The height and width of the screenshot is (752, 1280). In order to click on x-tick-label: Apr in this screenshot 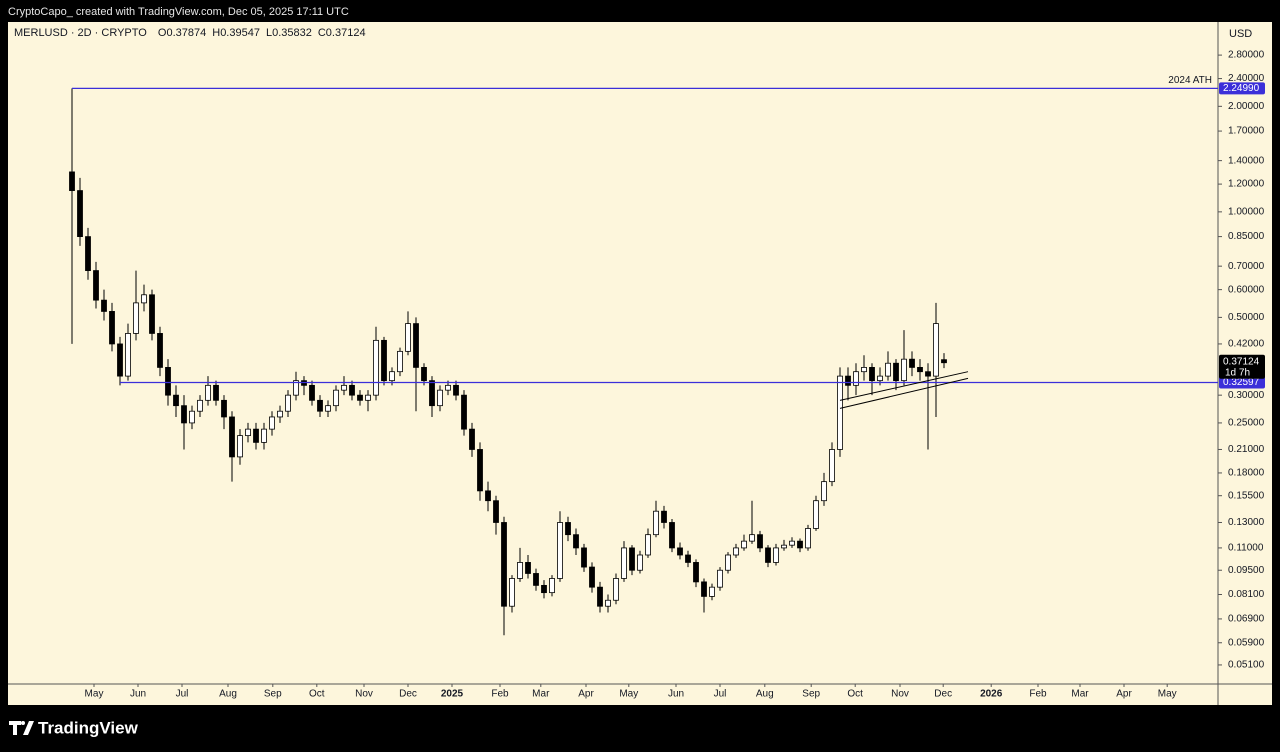, I will do `click(586, 694)`.